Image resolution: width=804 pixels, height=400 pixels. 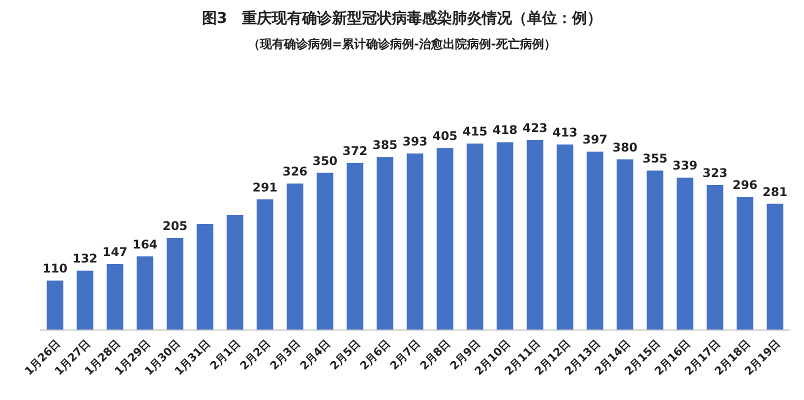 I want to click on data-label: 393, so click(x=415, y=141).